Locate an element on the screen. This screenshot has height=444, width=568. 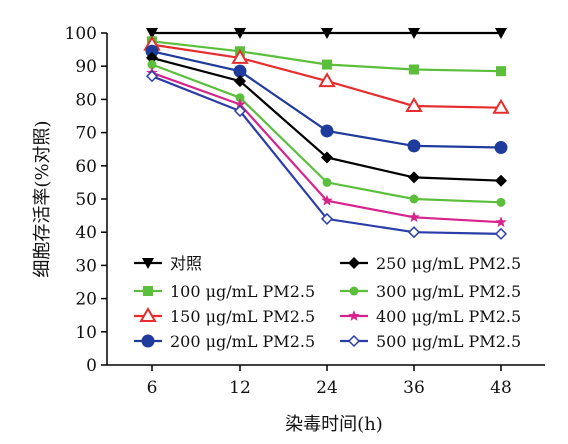
legend-label: 200 μg/mL PM2.5 is located at coordinates (242, 341).